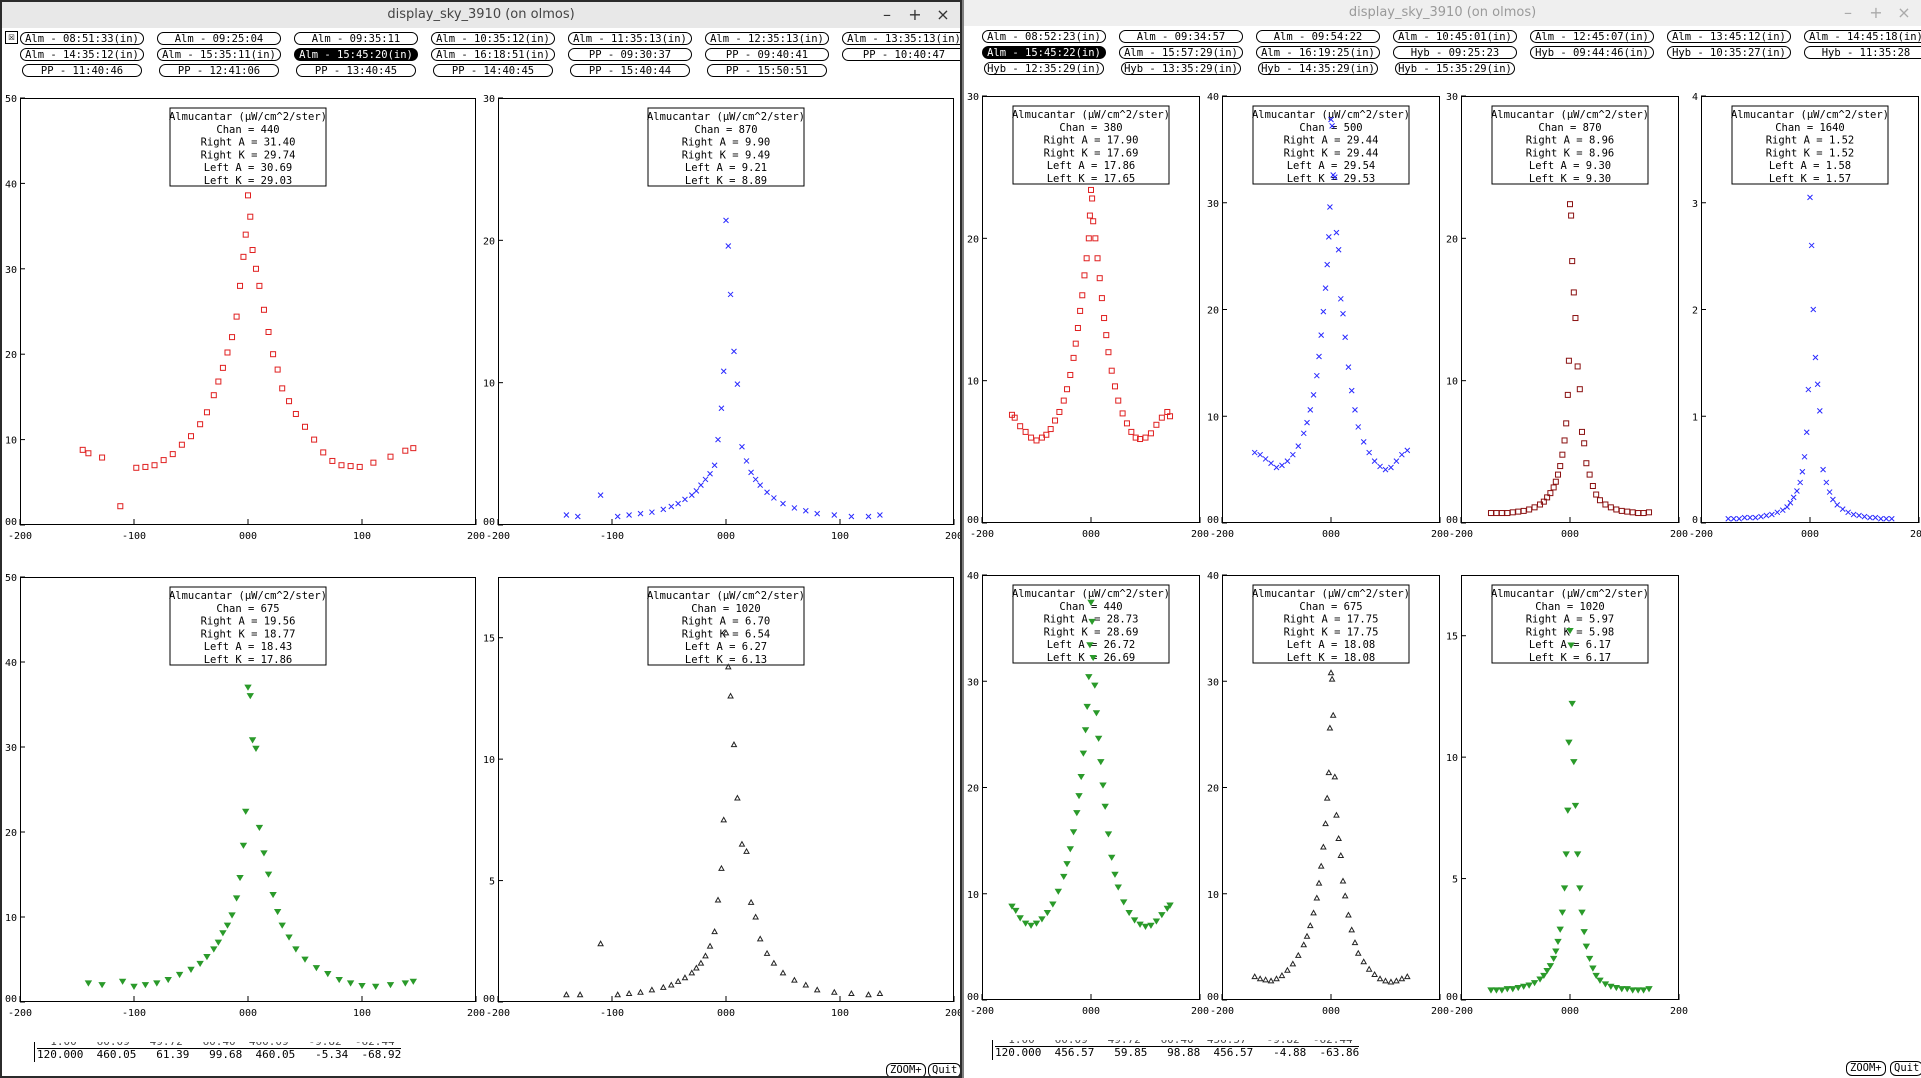 This screenshot has width=1921, height=1078. What do you see at coordinates (1455, 68) in the screenshot?
I see `time-select-button: Hyb - 15:35:29(in)` at bounding box center [1455, 68].